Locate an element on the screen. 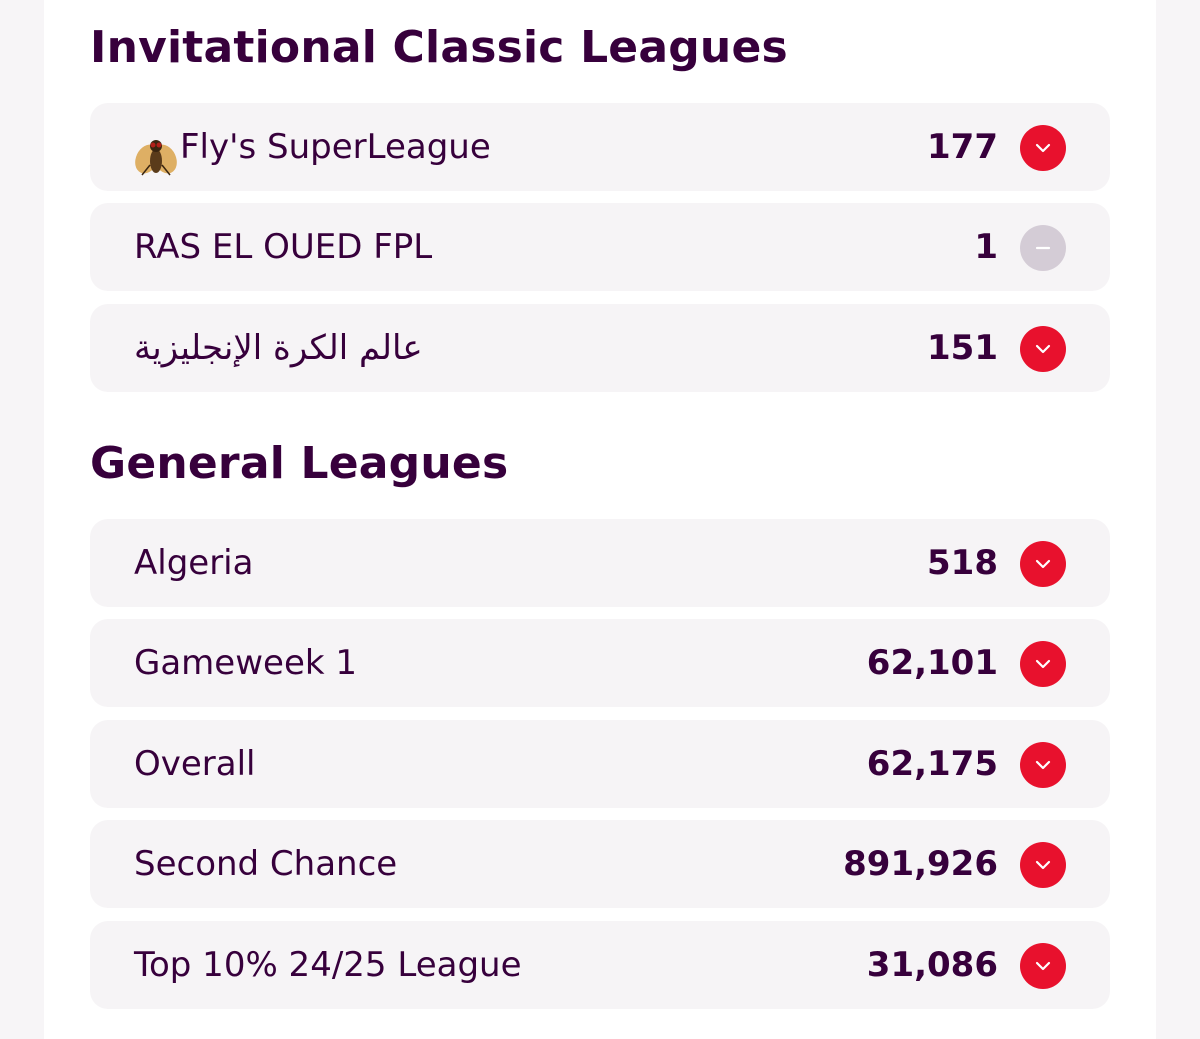 The height and width of the screenshot is (1039, 1200). league-row-ras-el-oued-fpl: RAS EL OUED FPL 1 is located at coordinates (600, 247).